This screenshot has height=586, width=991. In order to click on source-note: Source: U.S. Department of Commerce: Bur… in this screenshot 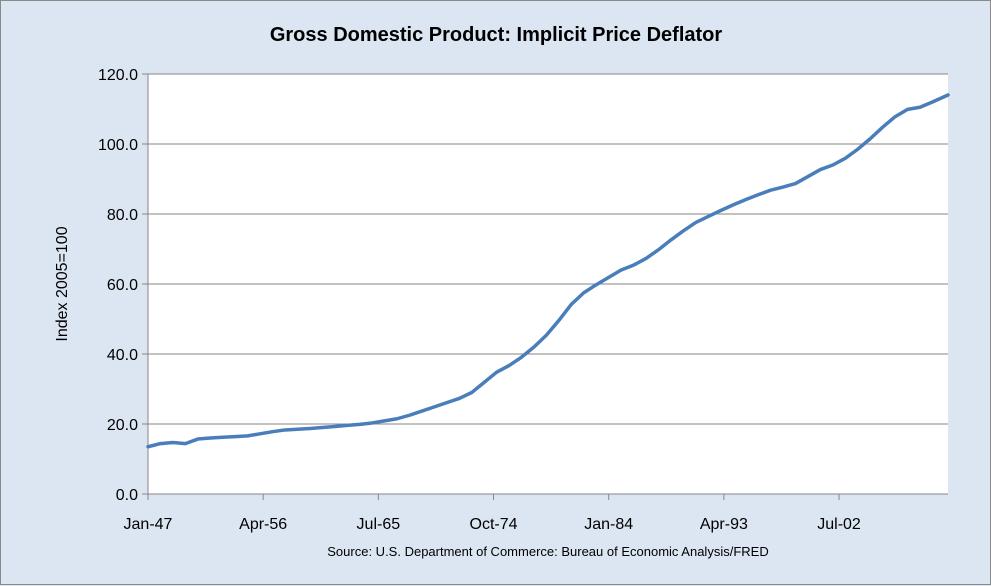, I will do `click(547, 551)`.